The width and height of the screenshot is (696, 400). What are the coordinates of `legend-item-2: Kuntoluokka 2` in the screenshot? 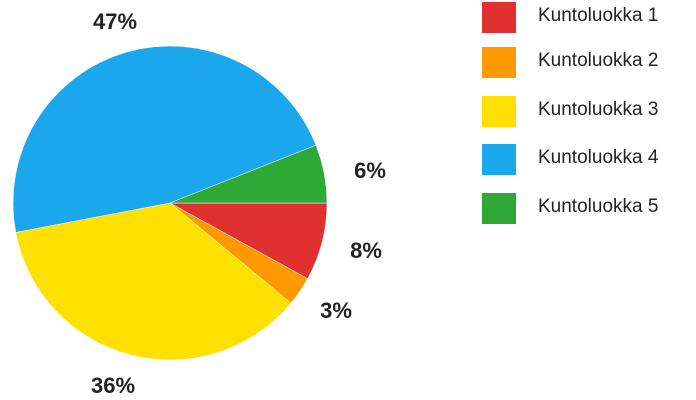 It's located at (589, 63).